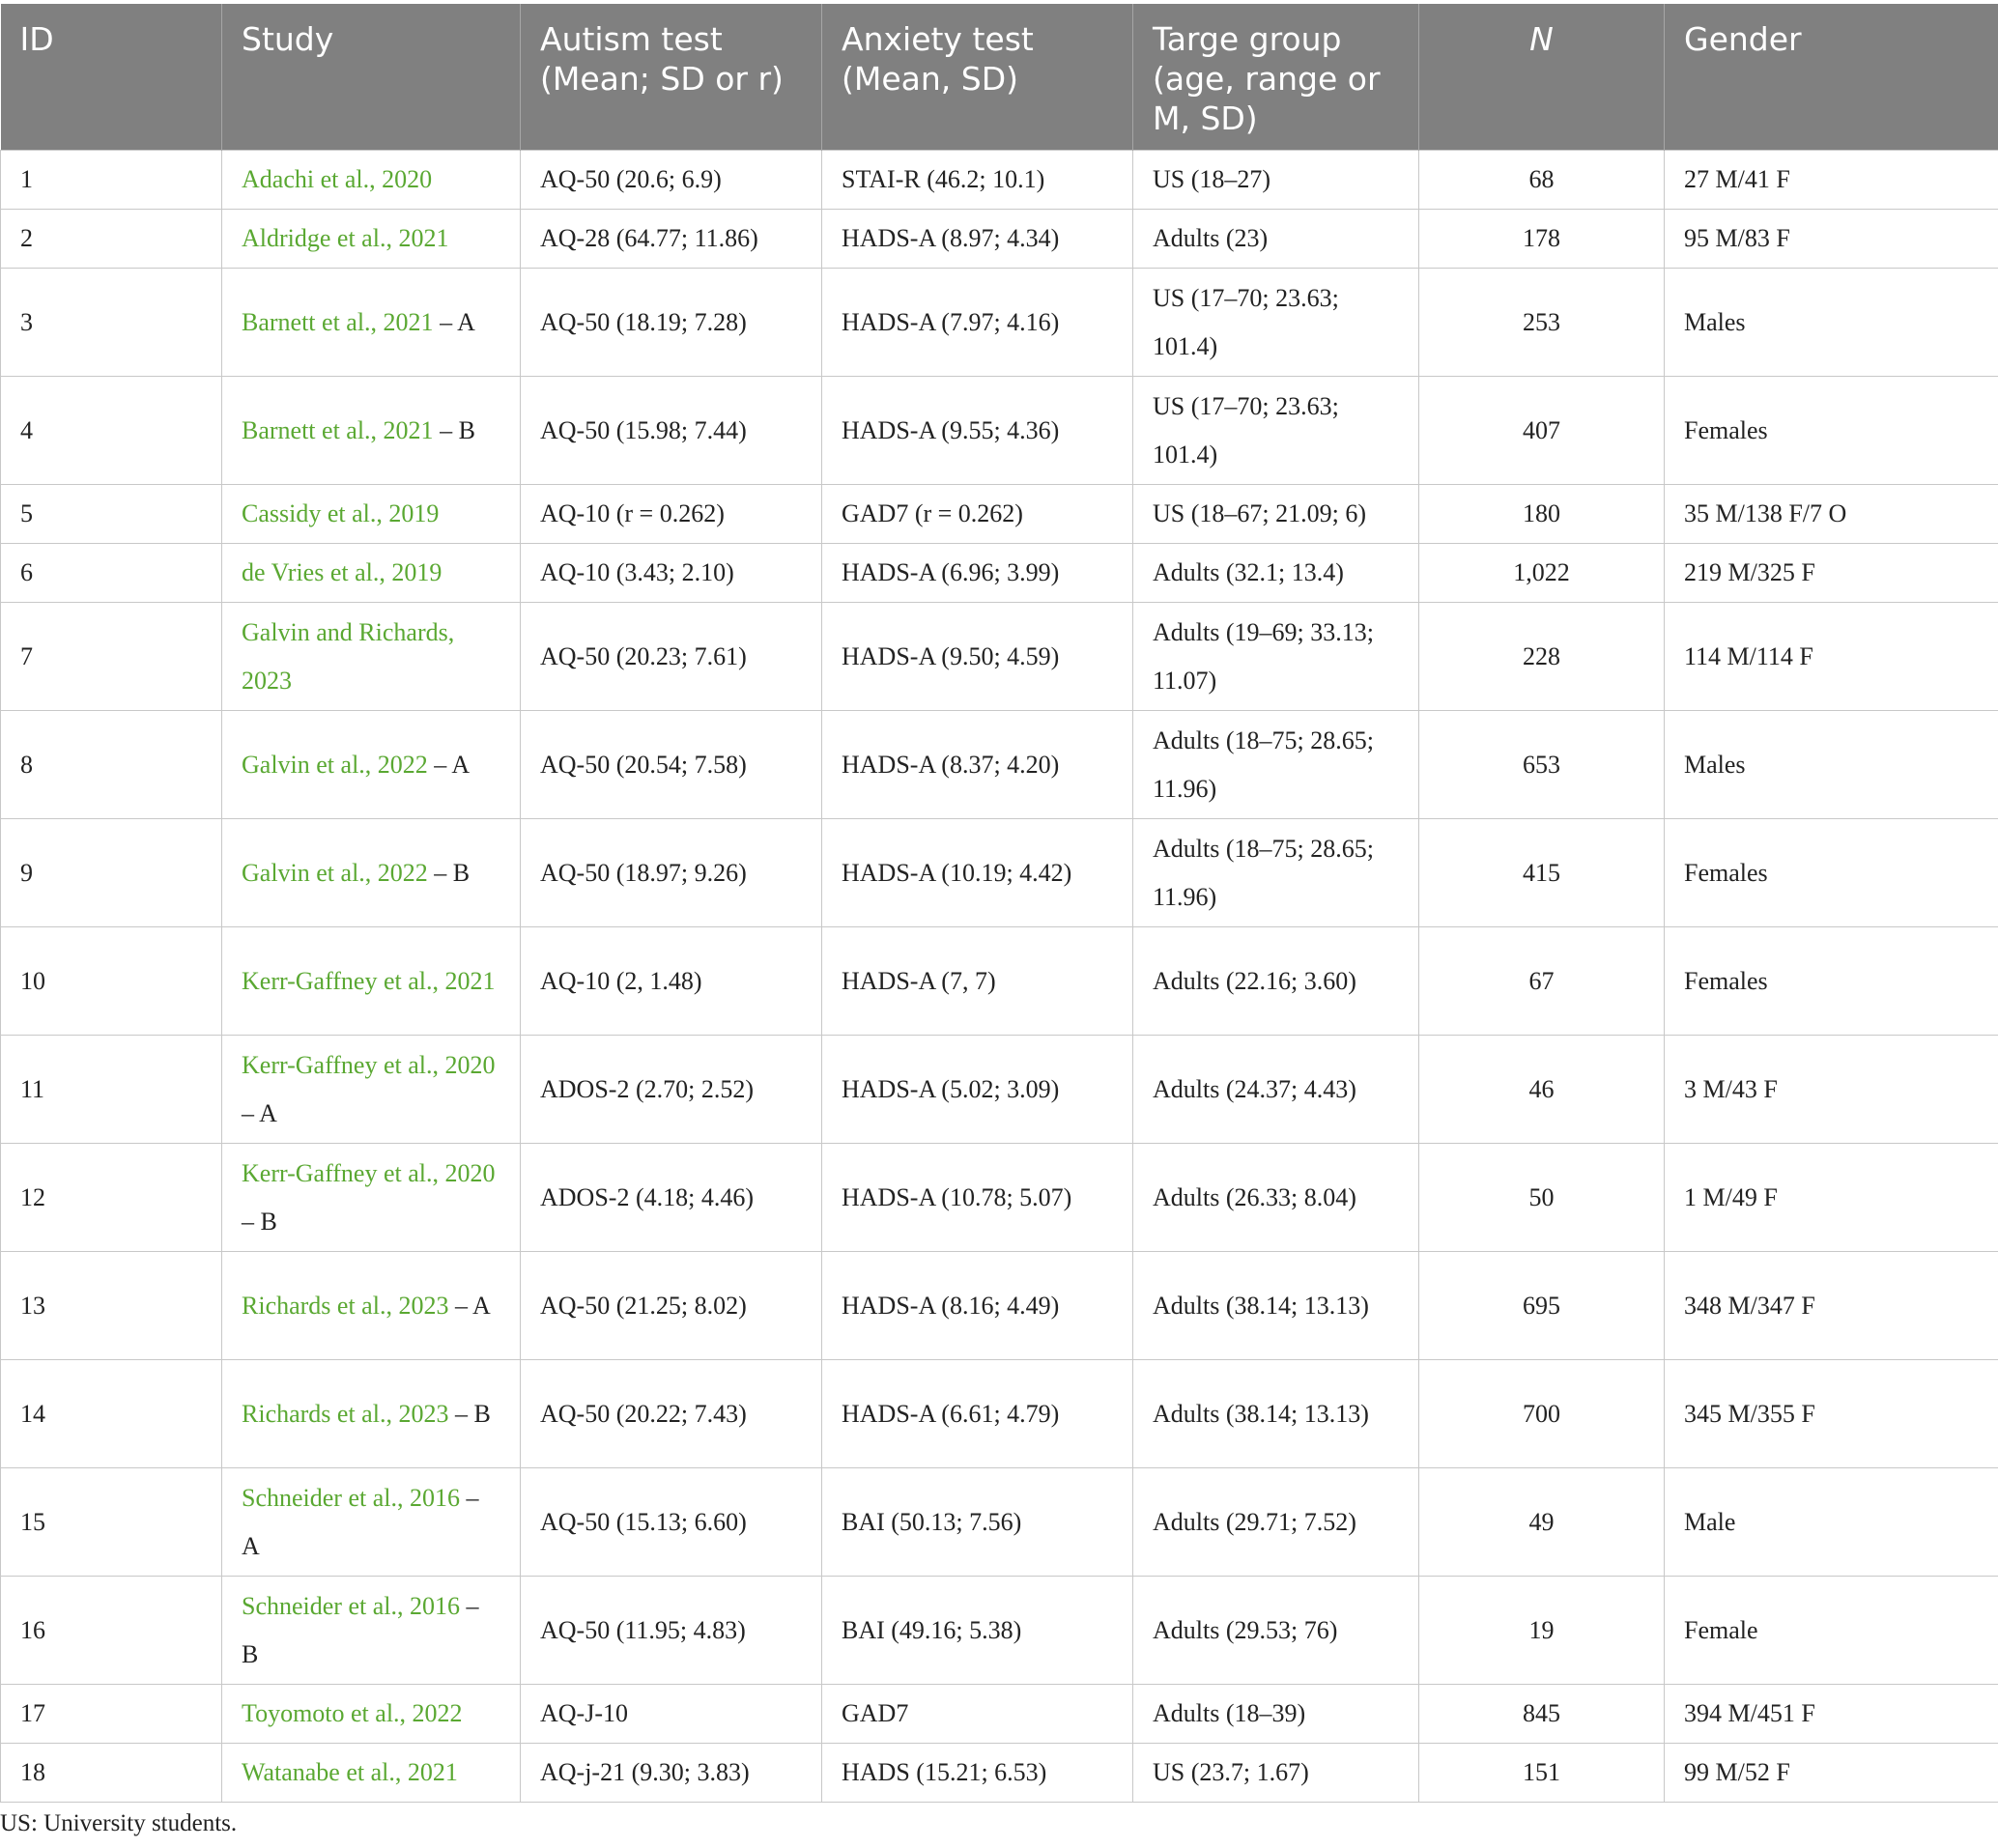 This screenshot has height=1848, width=1998. Describe the element at coordinates (977, 1089) in the screenshot. I see `cell-anxiety-test: HADS-A (5.02; 3.09)` at that location.